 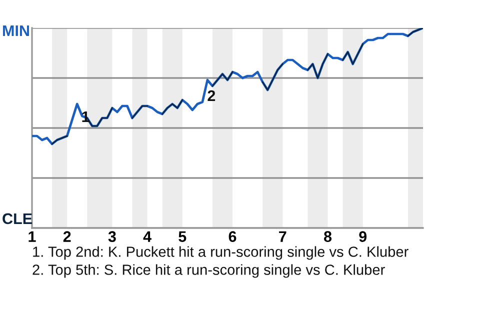 I want to click on x-tick-label: 4, so click(x=147, y=236).